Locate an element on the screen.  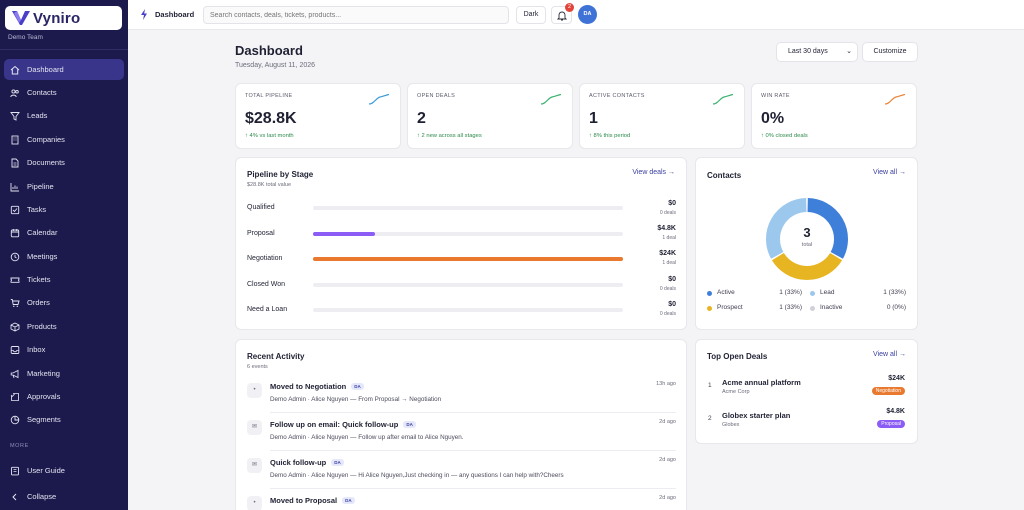
sidebar-item-inbox: Inbox is located at coordinates (64, 349).